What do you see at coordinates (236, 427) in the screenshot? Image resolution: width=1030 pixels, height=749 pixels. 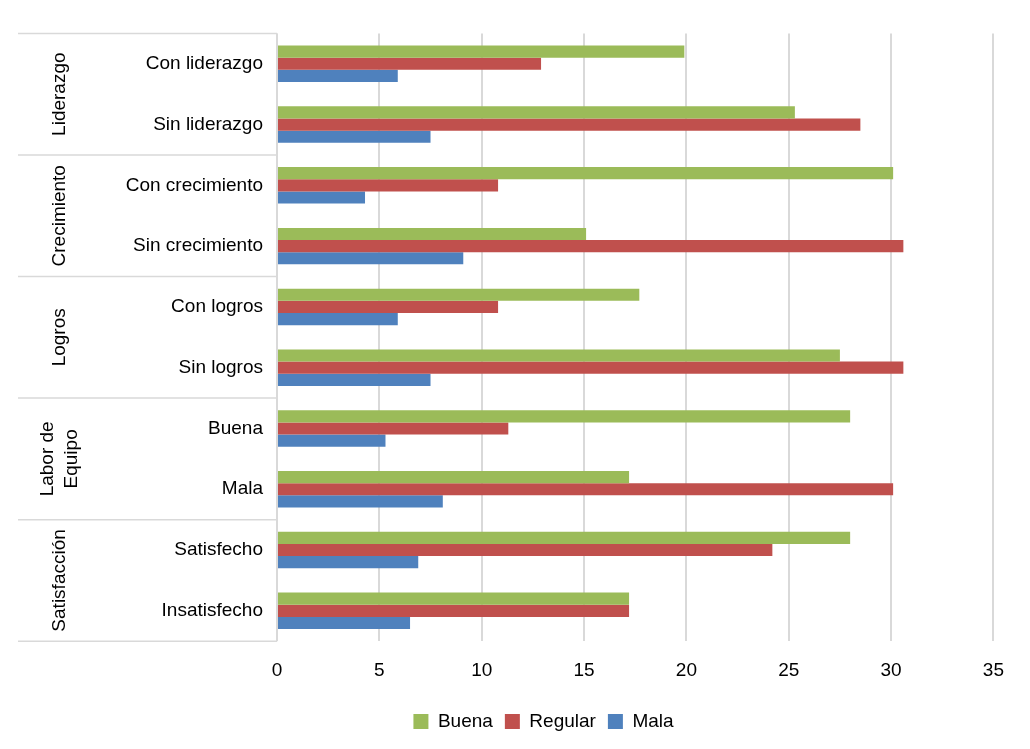 I see `y-tick-label: Buena` at bounding box center [236, 427].